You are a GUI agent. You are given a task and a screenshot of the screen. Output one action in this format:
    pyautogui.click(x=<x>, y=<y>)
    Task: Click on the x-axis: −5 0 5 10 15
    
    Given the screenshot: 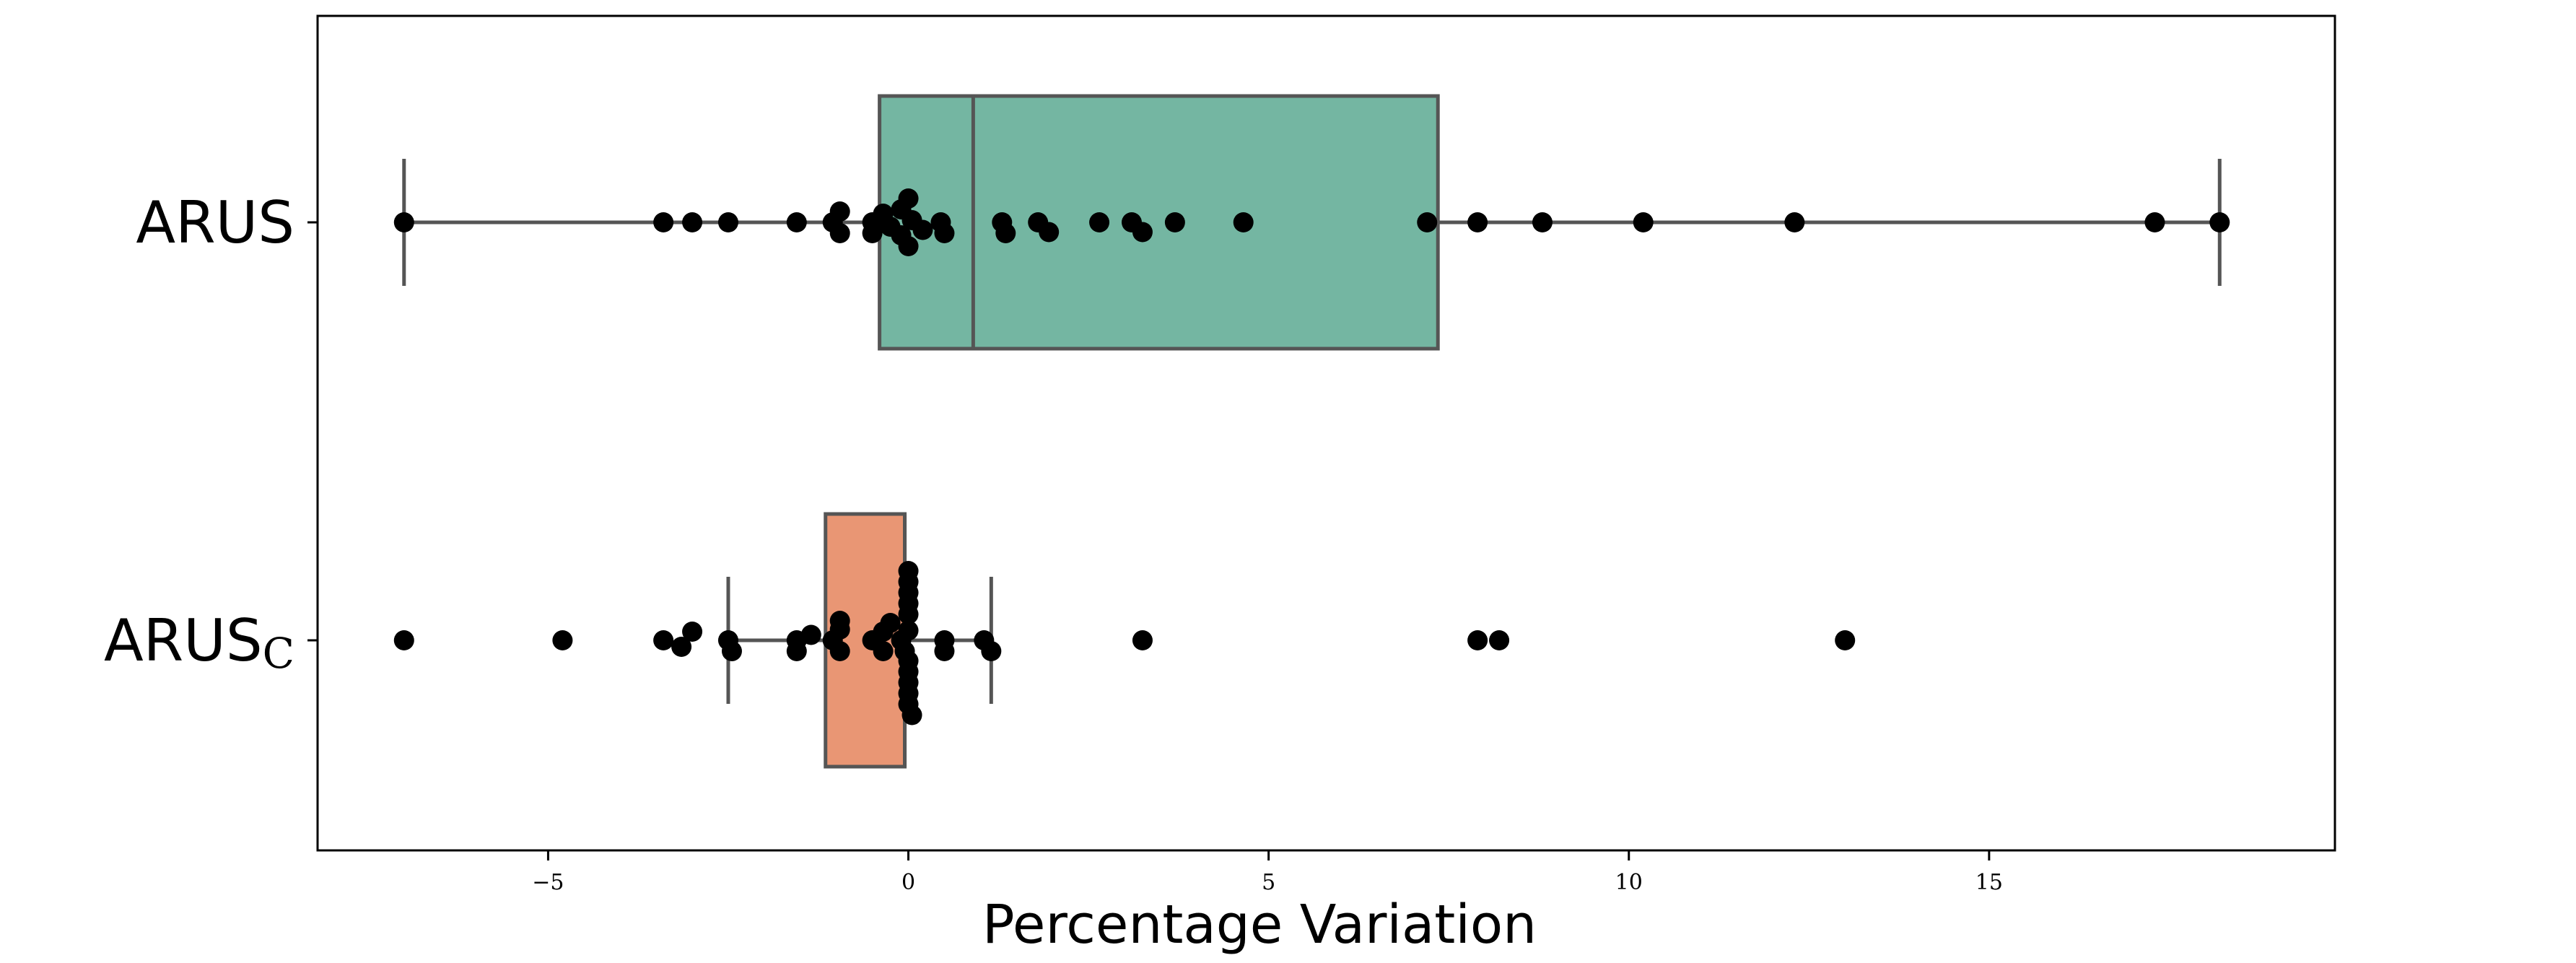 What is the action you would take?
    pyautogui.click(x=1267, y=872)
    